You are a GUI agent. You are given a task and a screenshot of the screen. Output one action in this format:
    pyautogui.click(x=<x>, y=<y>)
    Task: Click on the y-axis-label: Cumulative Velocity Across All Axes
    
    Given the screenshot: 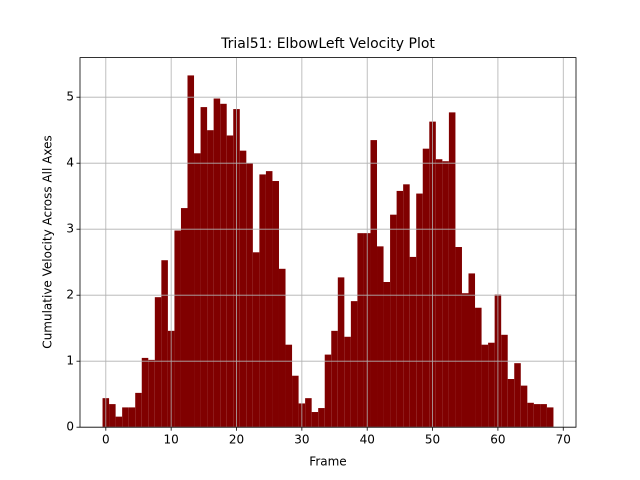 What is the action you would take?
    pyautogui.click(x=48, y=241)
    